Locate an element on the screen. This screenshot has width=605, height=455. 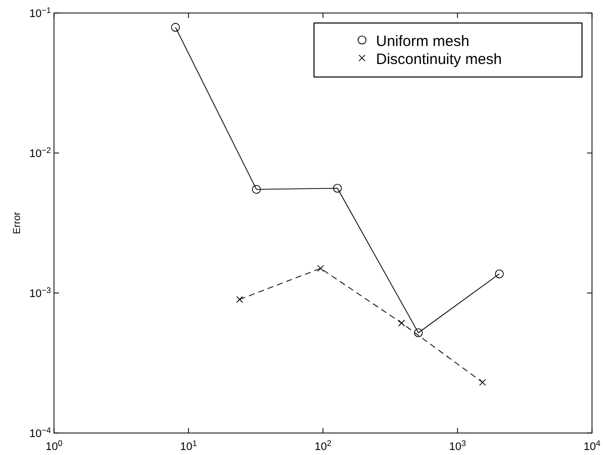
y-tick-label: 10$^{−2}$ is located at coordinates (40, 153).